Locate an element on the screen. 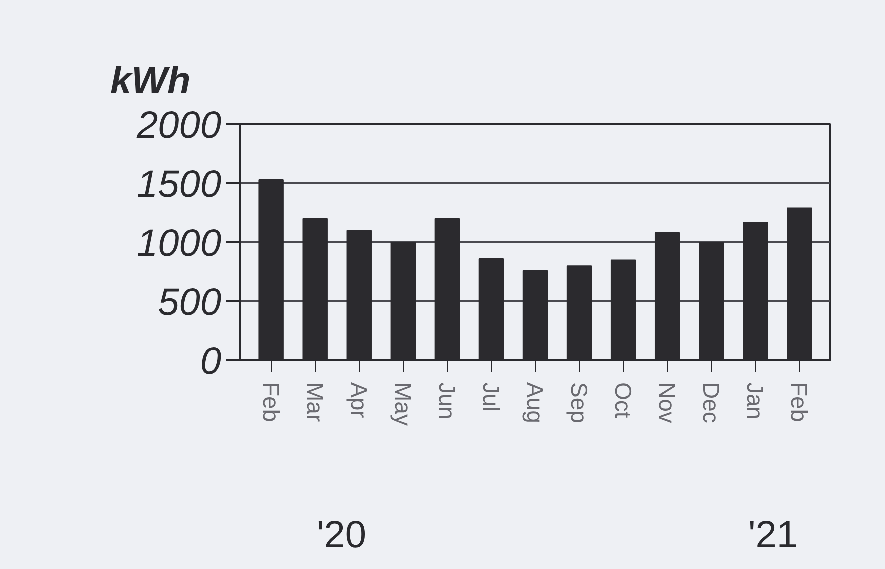 This screenshot has width=885, height=569. x-tick-label: Sep is located at coordinates (579, 403).